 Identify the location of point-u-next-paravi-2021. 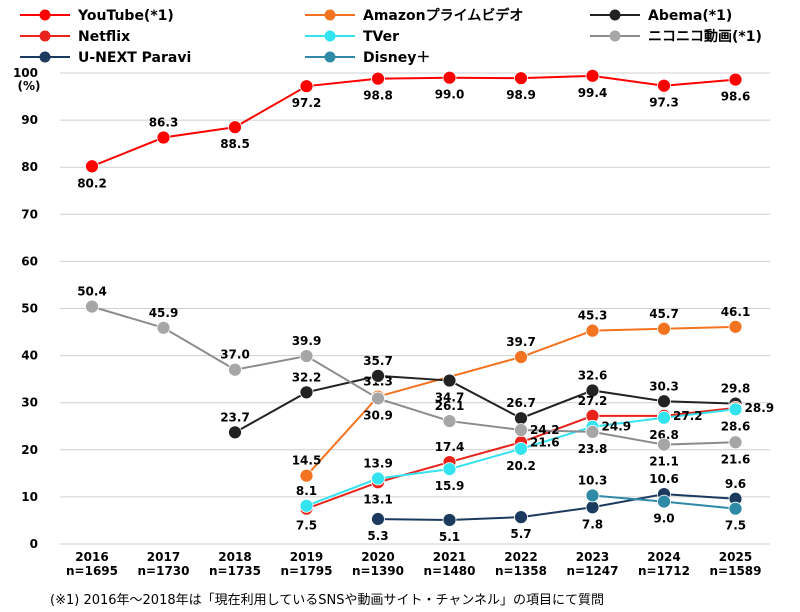
(449, 520).